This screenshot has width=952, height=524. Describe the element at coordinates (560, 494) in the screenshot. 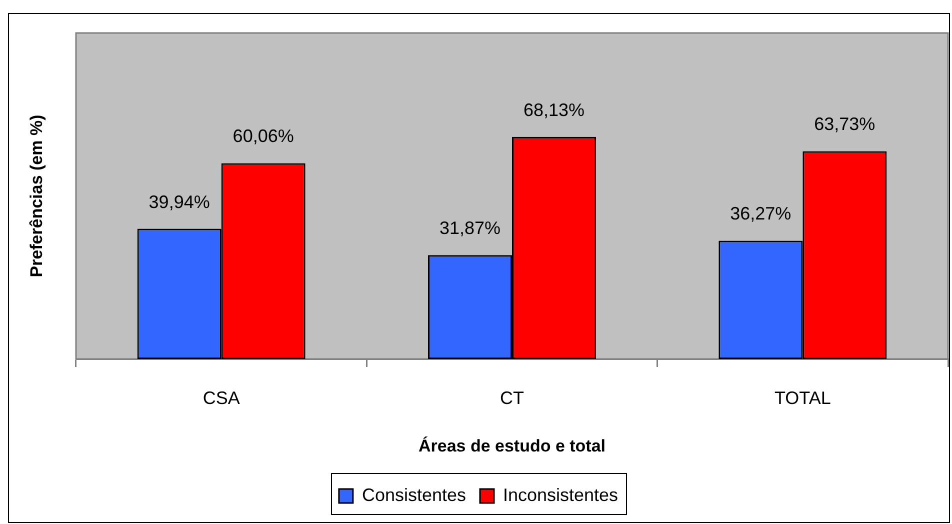

I see `legend-label: Inconsistentes` at that location.